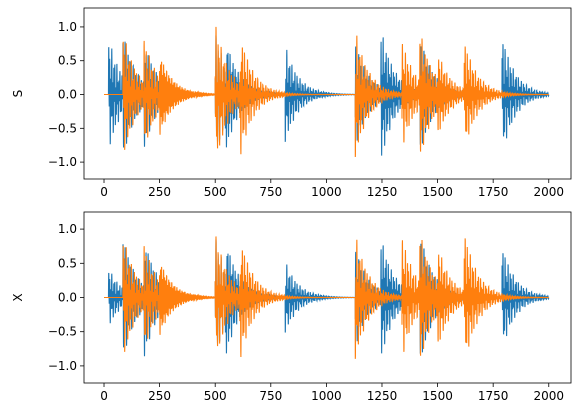 The width and height of the screenshot is (579, 413). Describe the element at coordinates (18, 94) in the screenshot. I see `top-panel-ylabel: S` at that location.